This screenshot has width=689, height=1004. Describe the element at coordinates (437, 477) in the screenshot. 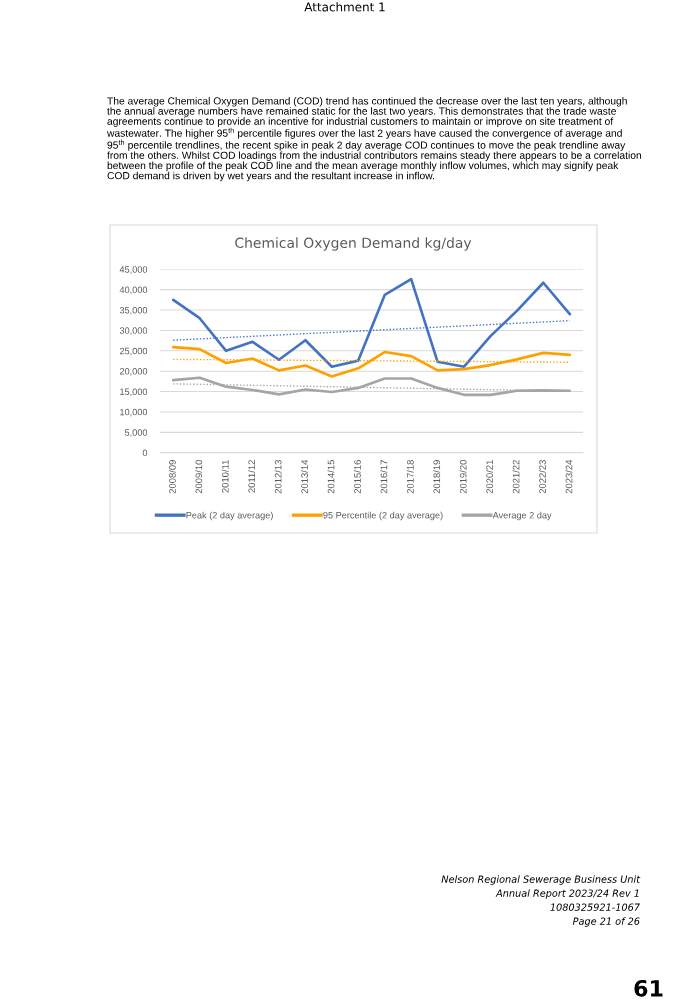

I see `x-tick-label: 2018/19` at that location.